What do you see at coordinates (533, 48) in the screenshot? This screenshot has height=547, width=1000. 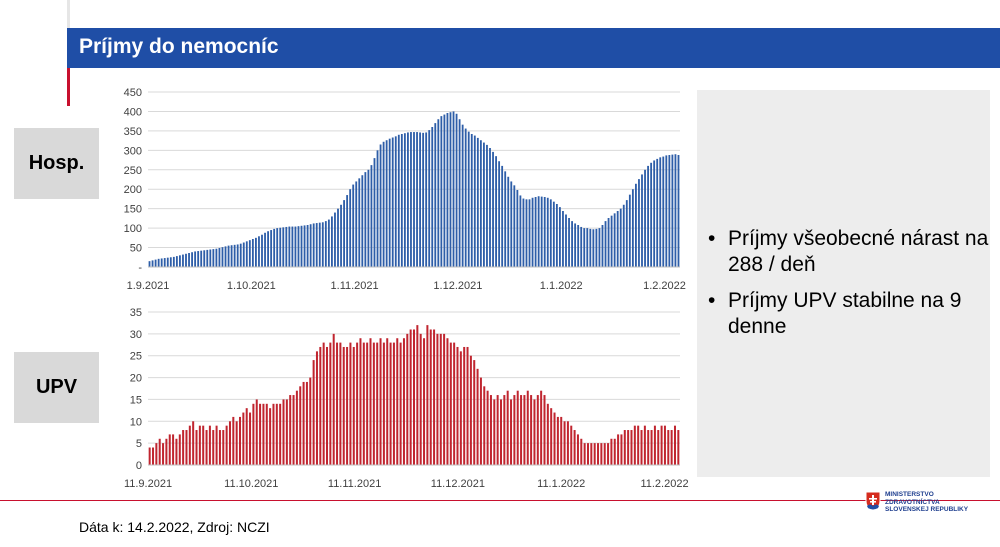 I see `header-bar` at bounding box center [533, 48].